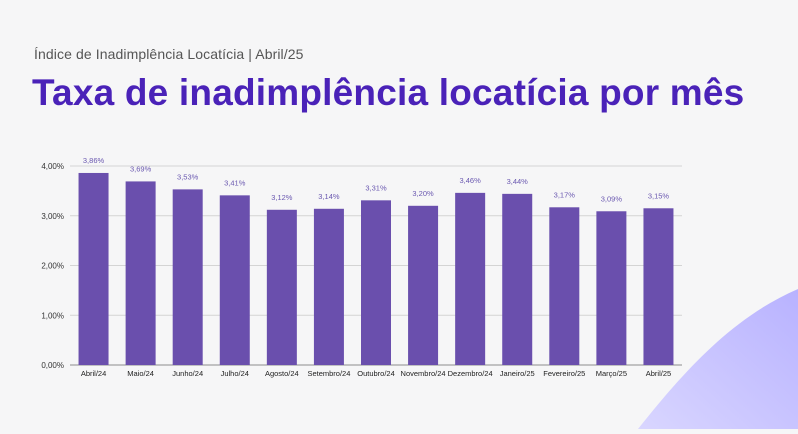 This screenshot has height=434, width=798. I want to click on y-tick-label: 1,00%, so click(52, 315).